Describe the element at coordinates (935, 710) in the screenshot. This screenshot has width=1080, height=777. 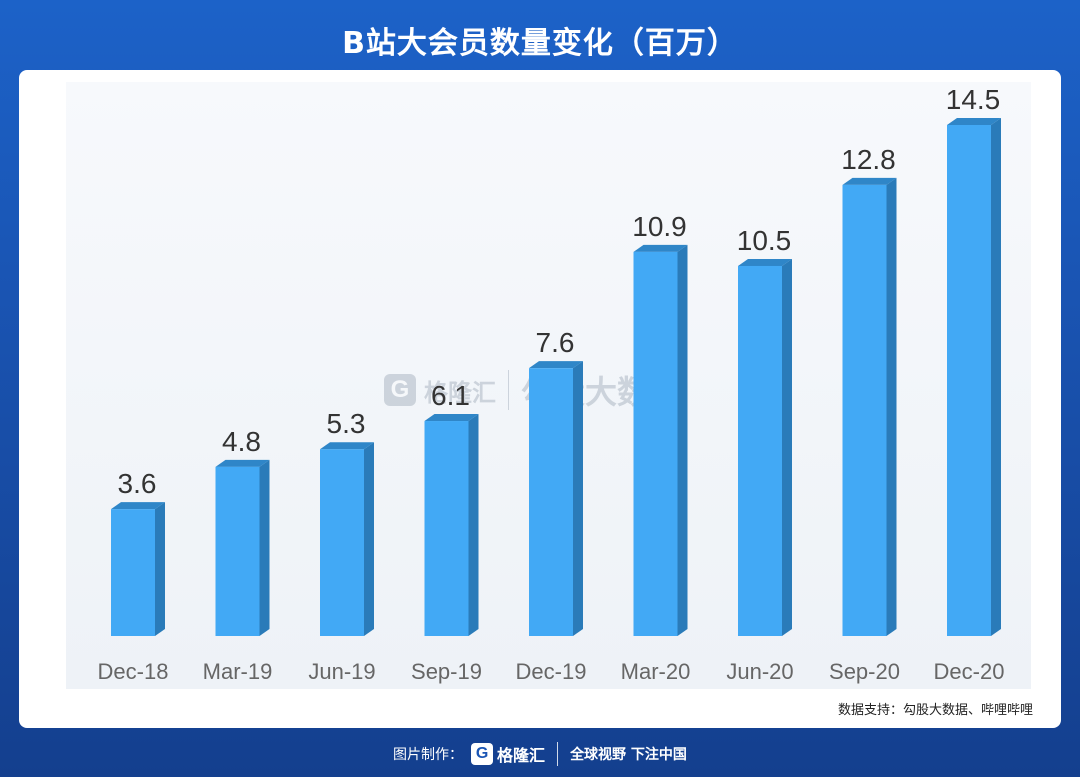
I see `data-source: 数据支持：勾股大数据、哔哩哔哩` at that location.